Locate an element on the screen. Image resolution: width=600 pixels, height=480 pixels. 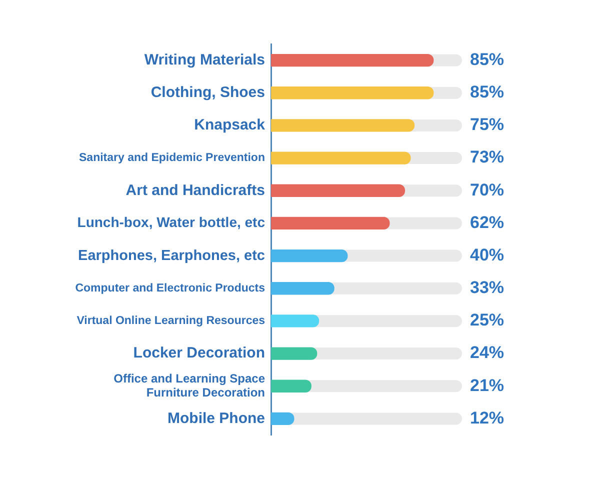
y-tick-label: Lunch-box, Water bottle, etc is located at coordinates (171, 222).